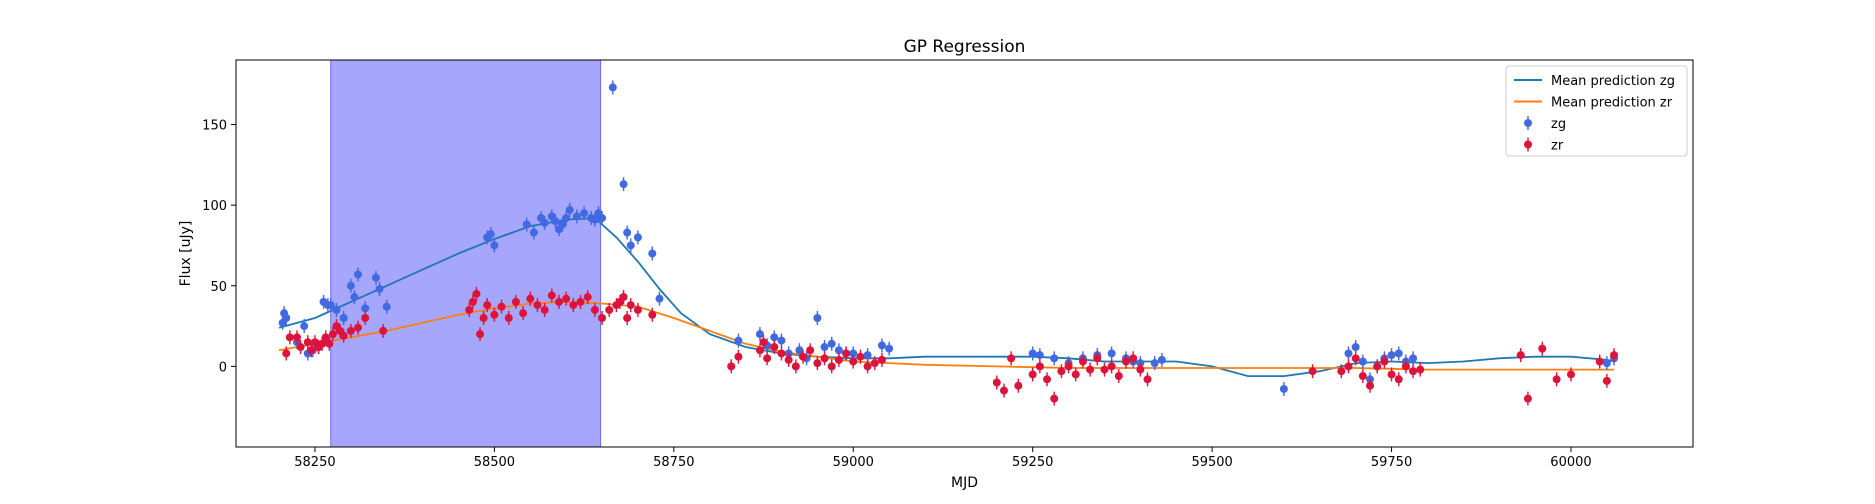 The height and width of the screenshot is (504, 1875). Describe the element at coordinates (466, 253) in the screenshot. I see `shaded-interval` at that location.